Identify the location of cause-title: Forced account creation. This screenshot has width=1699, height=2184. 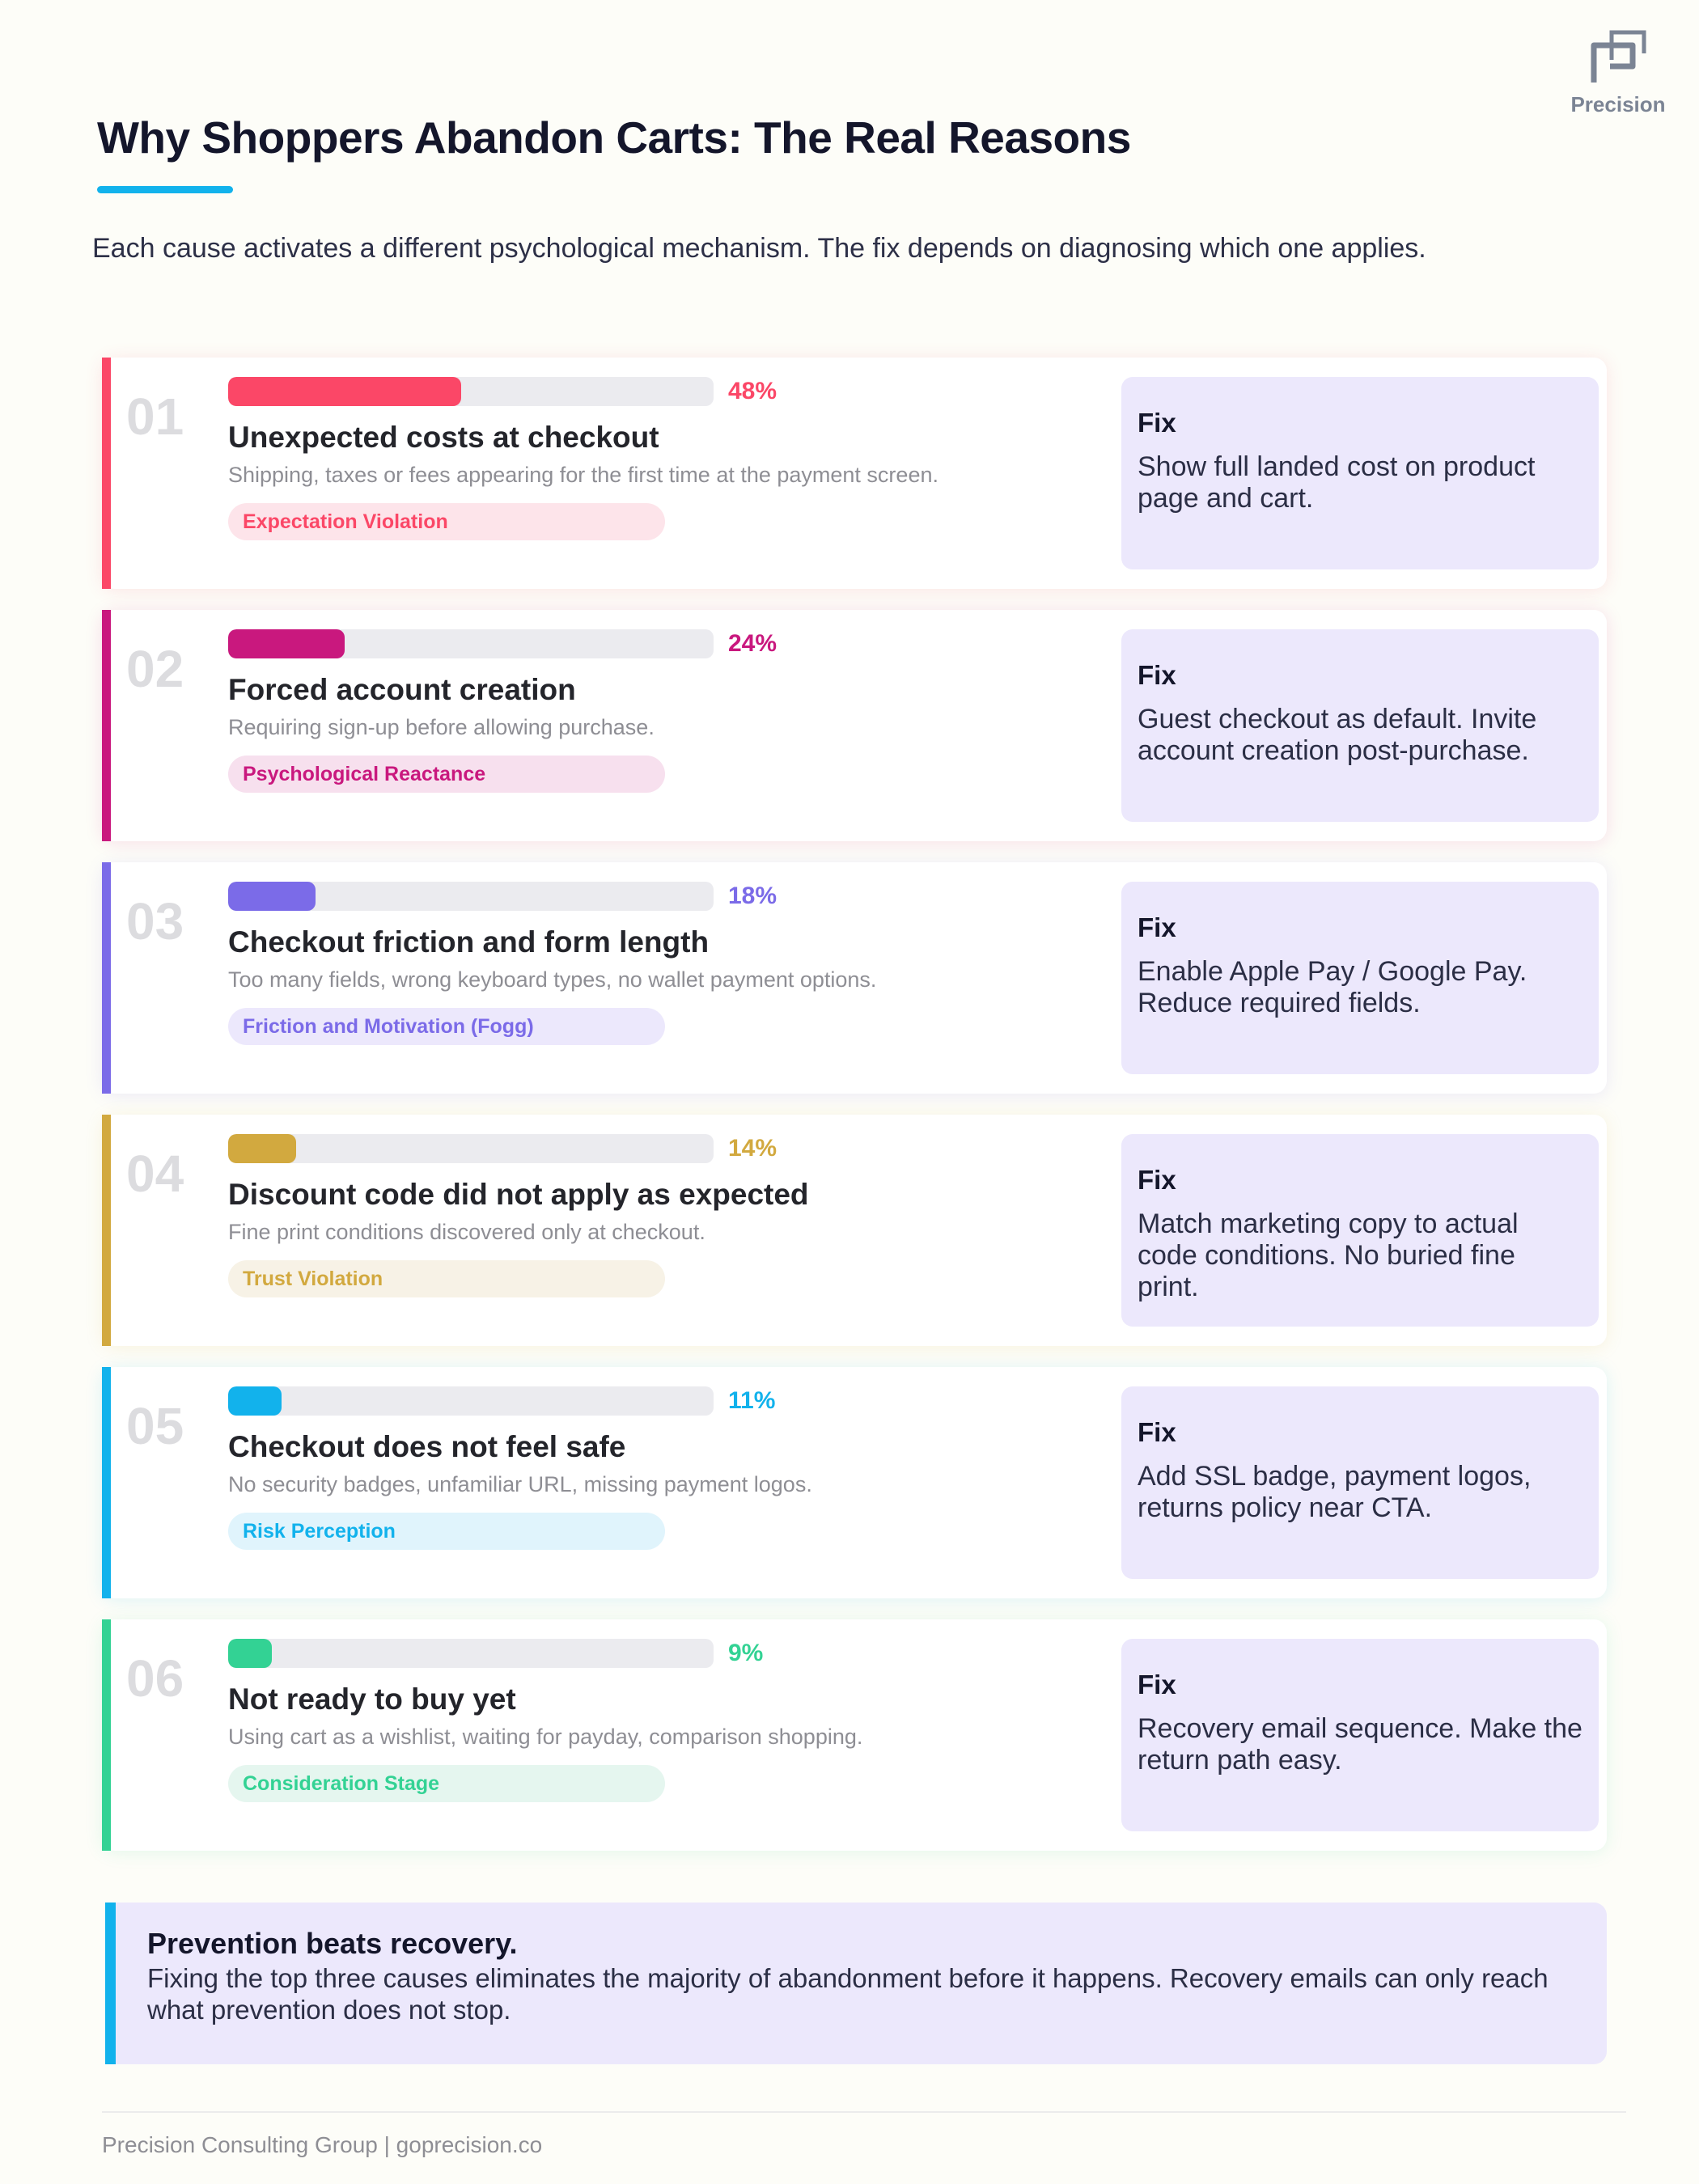
(402, 689).